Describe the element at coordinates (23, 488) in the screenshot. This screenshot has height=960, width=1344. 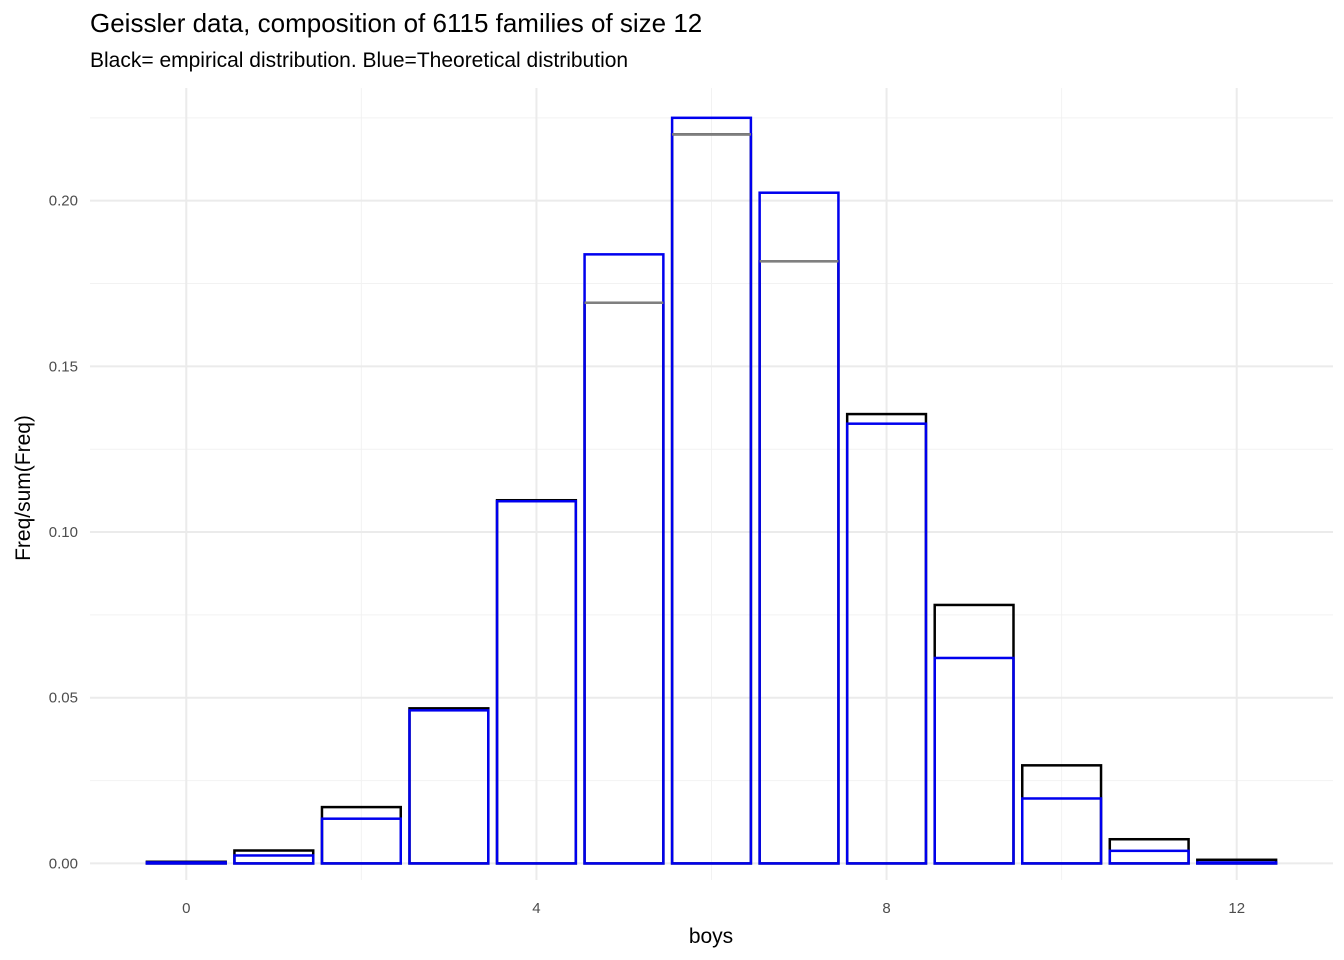
I see `y-axis-title: Freq/sum(Freq)` at that location.